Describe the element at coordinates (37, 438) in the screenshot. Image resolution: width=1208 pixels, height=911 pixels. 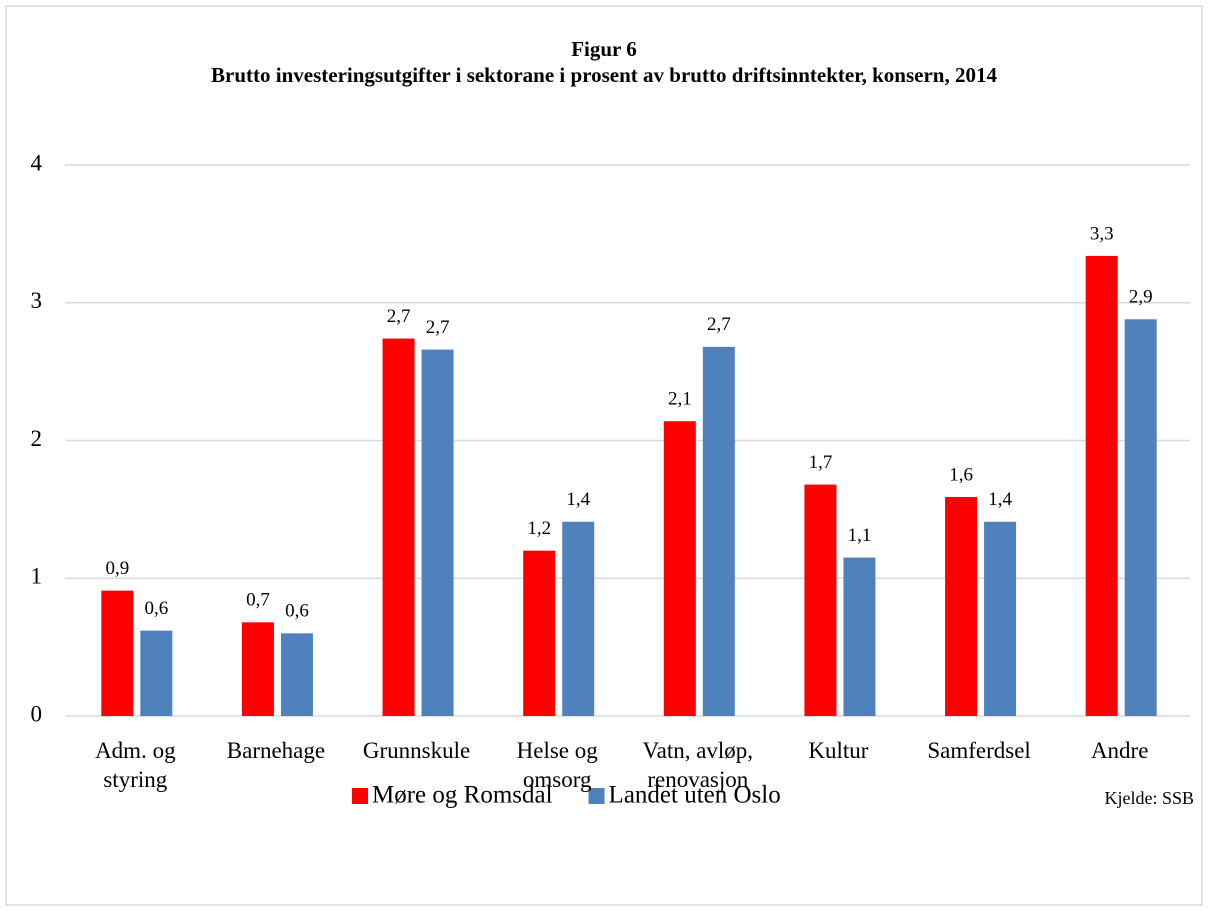
I see `y-tick-label: 2` at that location.